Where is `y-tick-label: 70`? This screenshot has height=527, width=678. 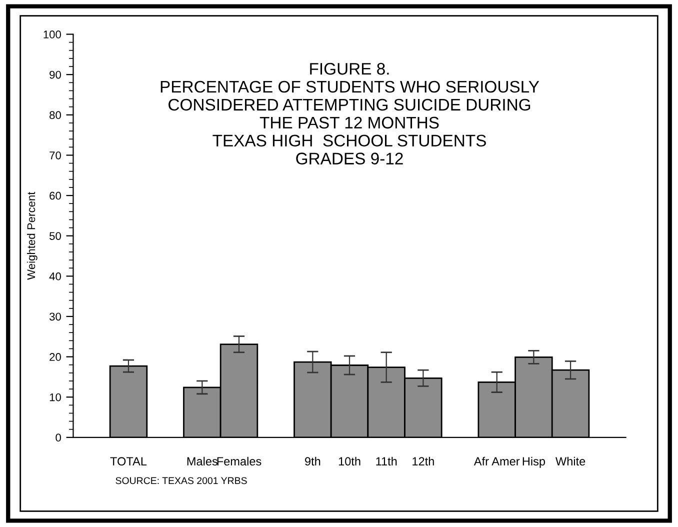
y-tick-label: 70 is located at coordinates (55, 155).